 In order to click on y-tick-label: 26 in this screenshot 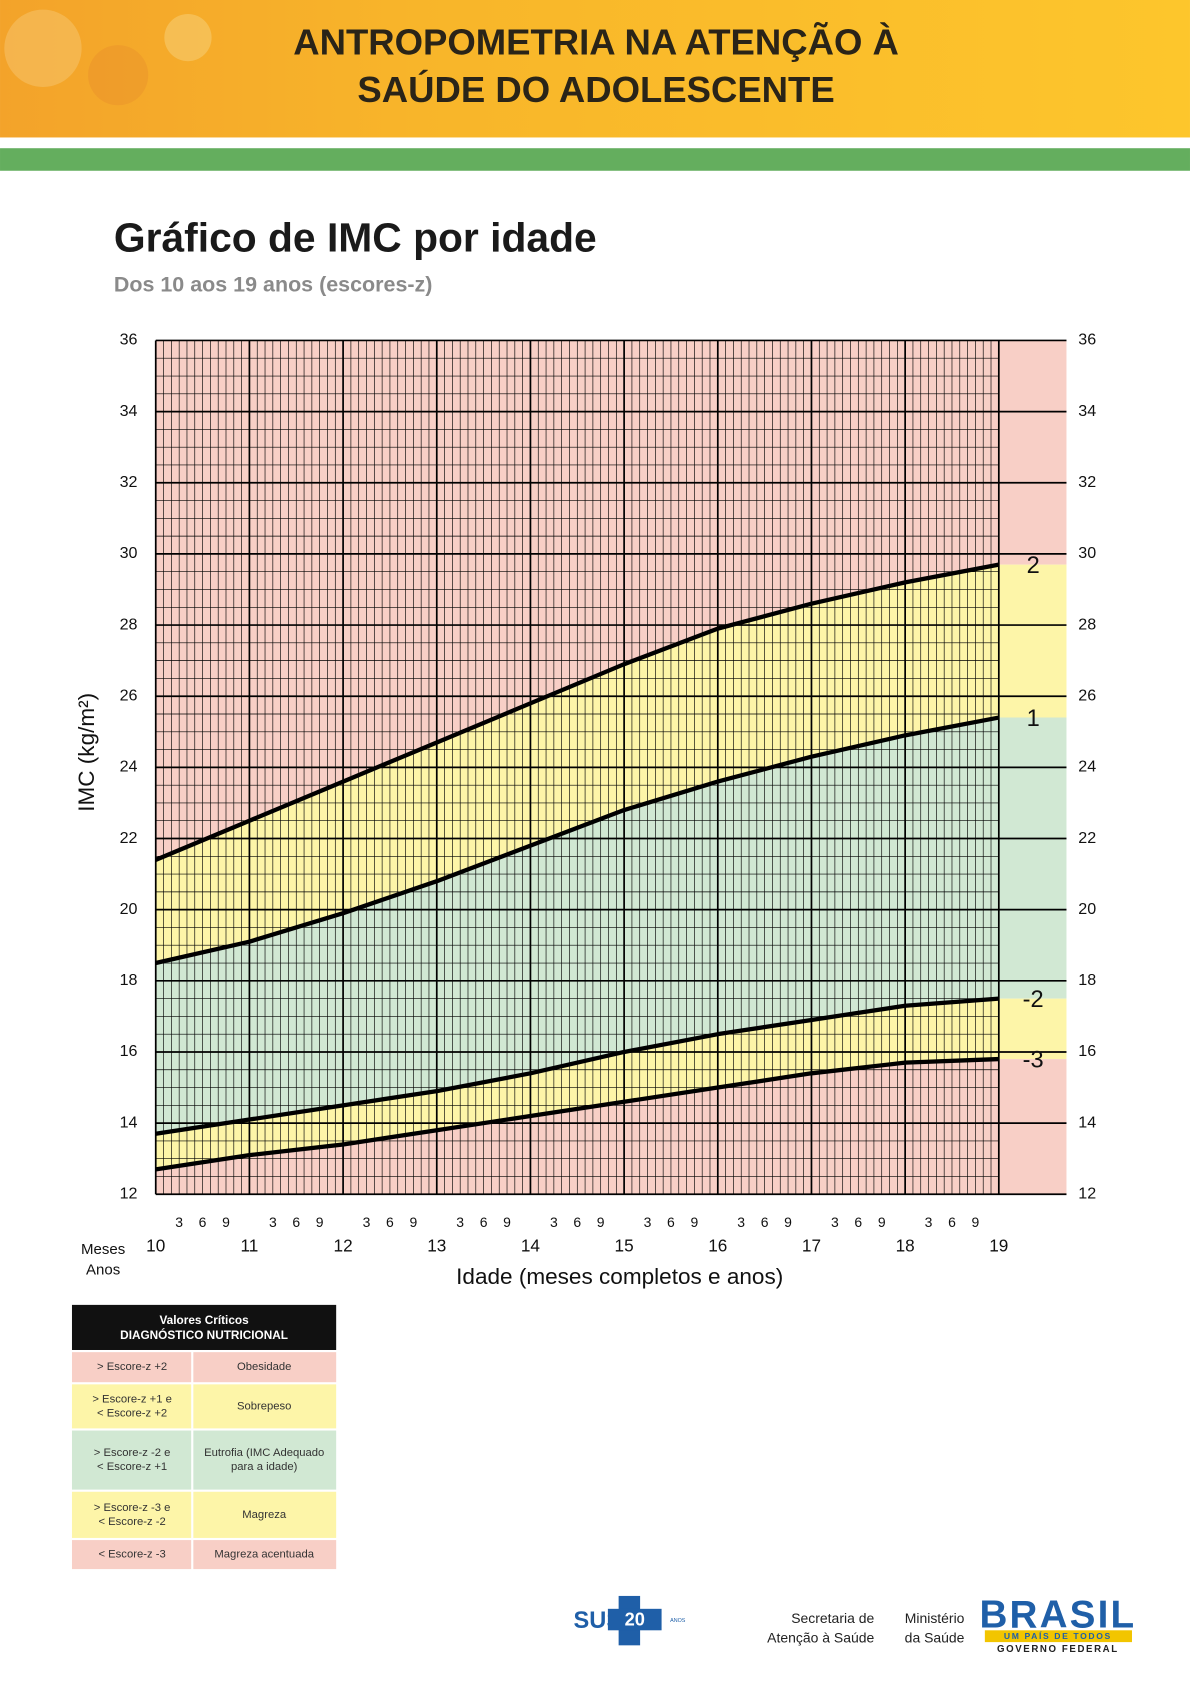, I will do `click(129, 695)`.